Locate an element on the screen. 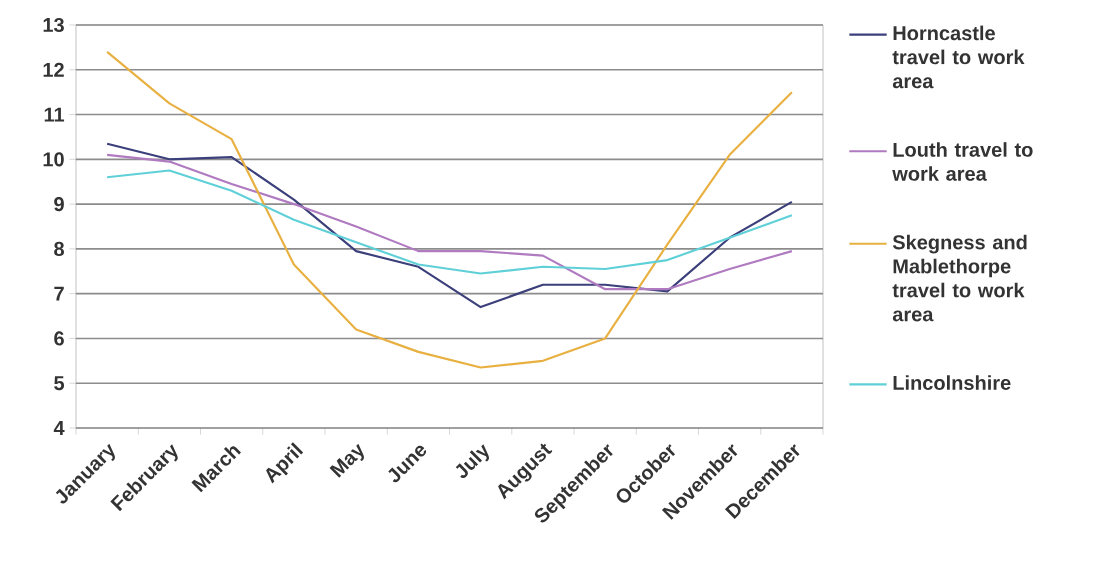  legend-label: Louth travel to work area is located at coordinates (962, 161).